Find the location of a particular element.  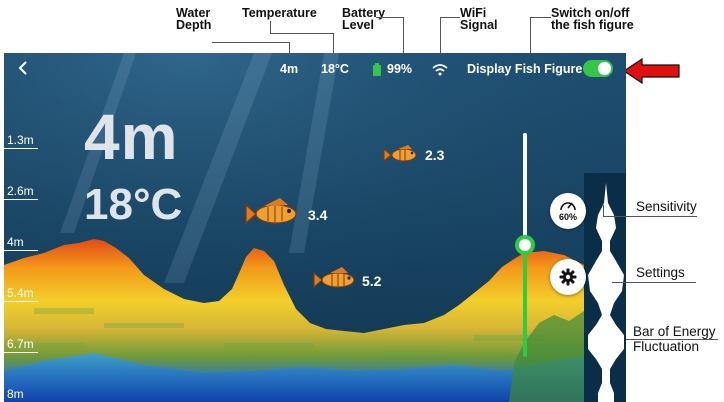

battery-icon is located at coordinates (377, 69).